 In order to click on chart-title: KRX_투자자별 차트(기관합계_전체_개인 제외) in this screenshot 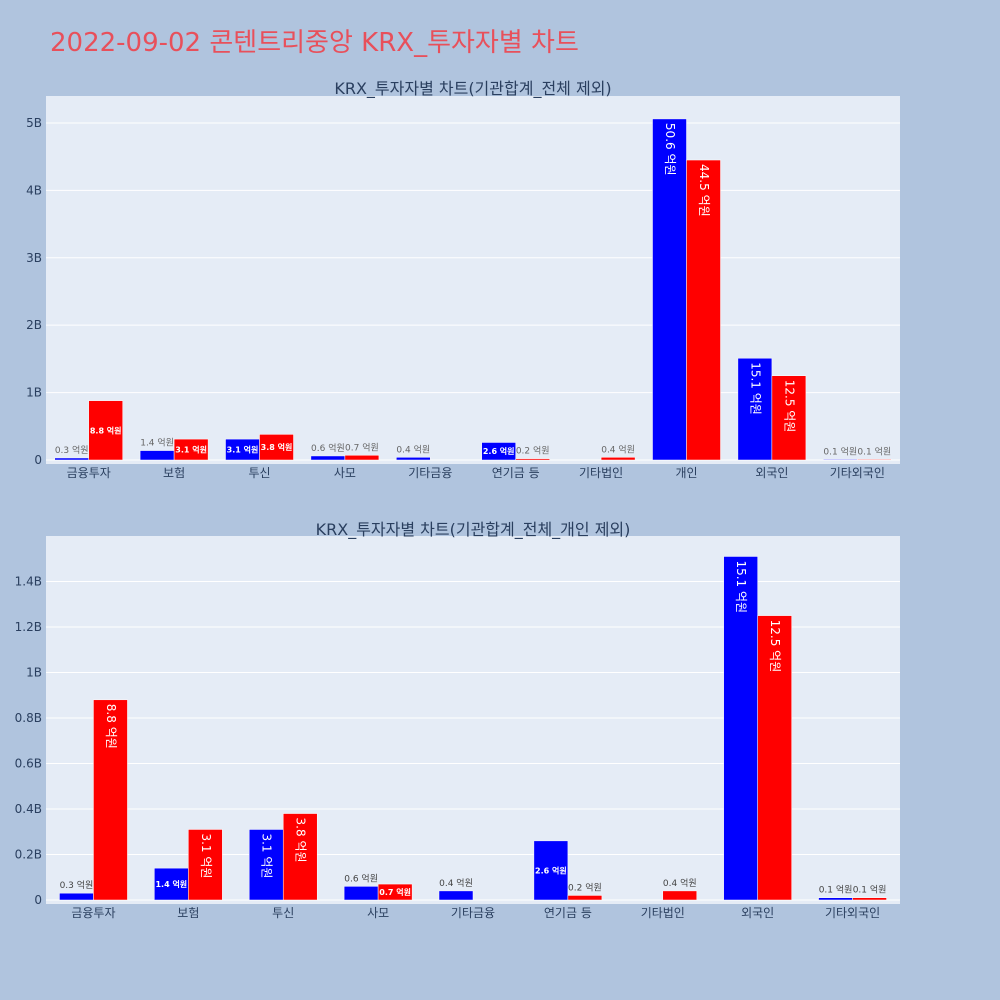, I will do `click(473, 530)`.